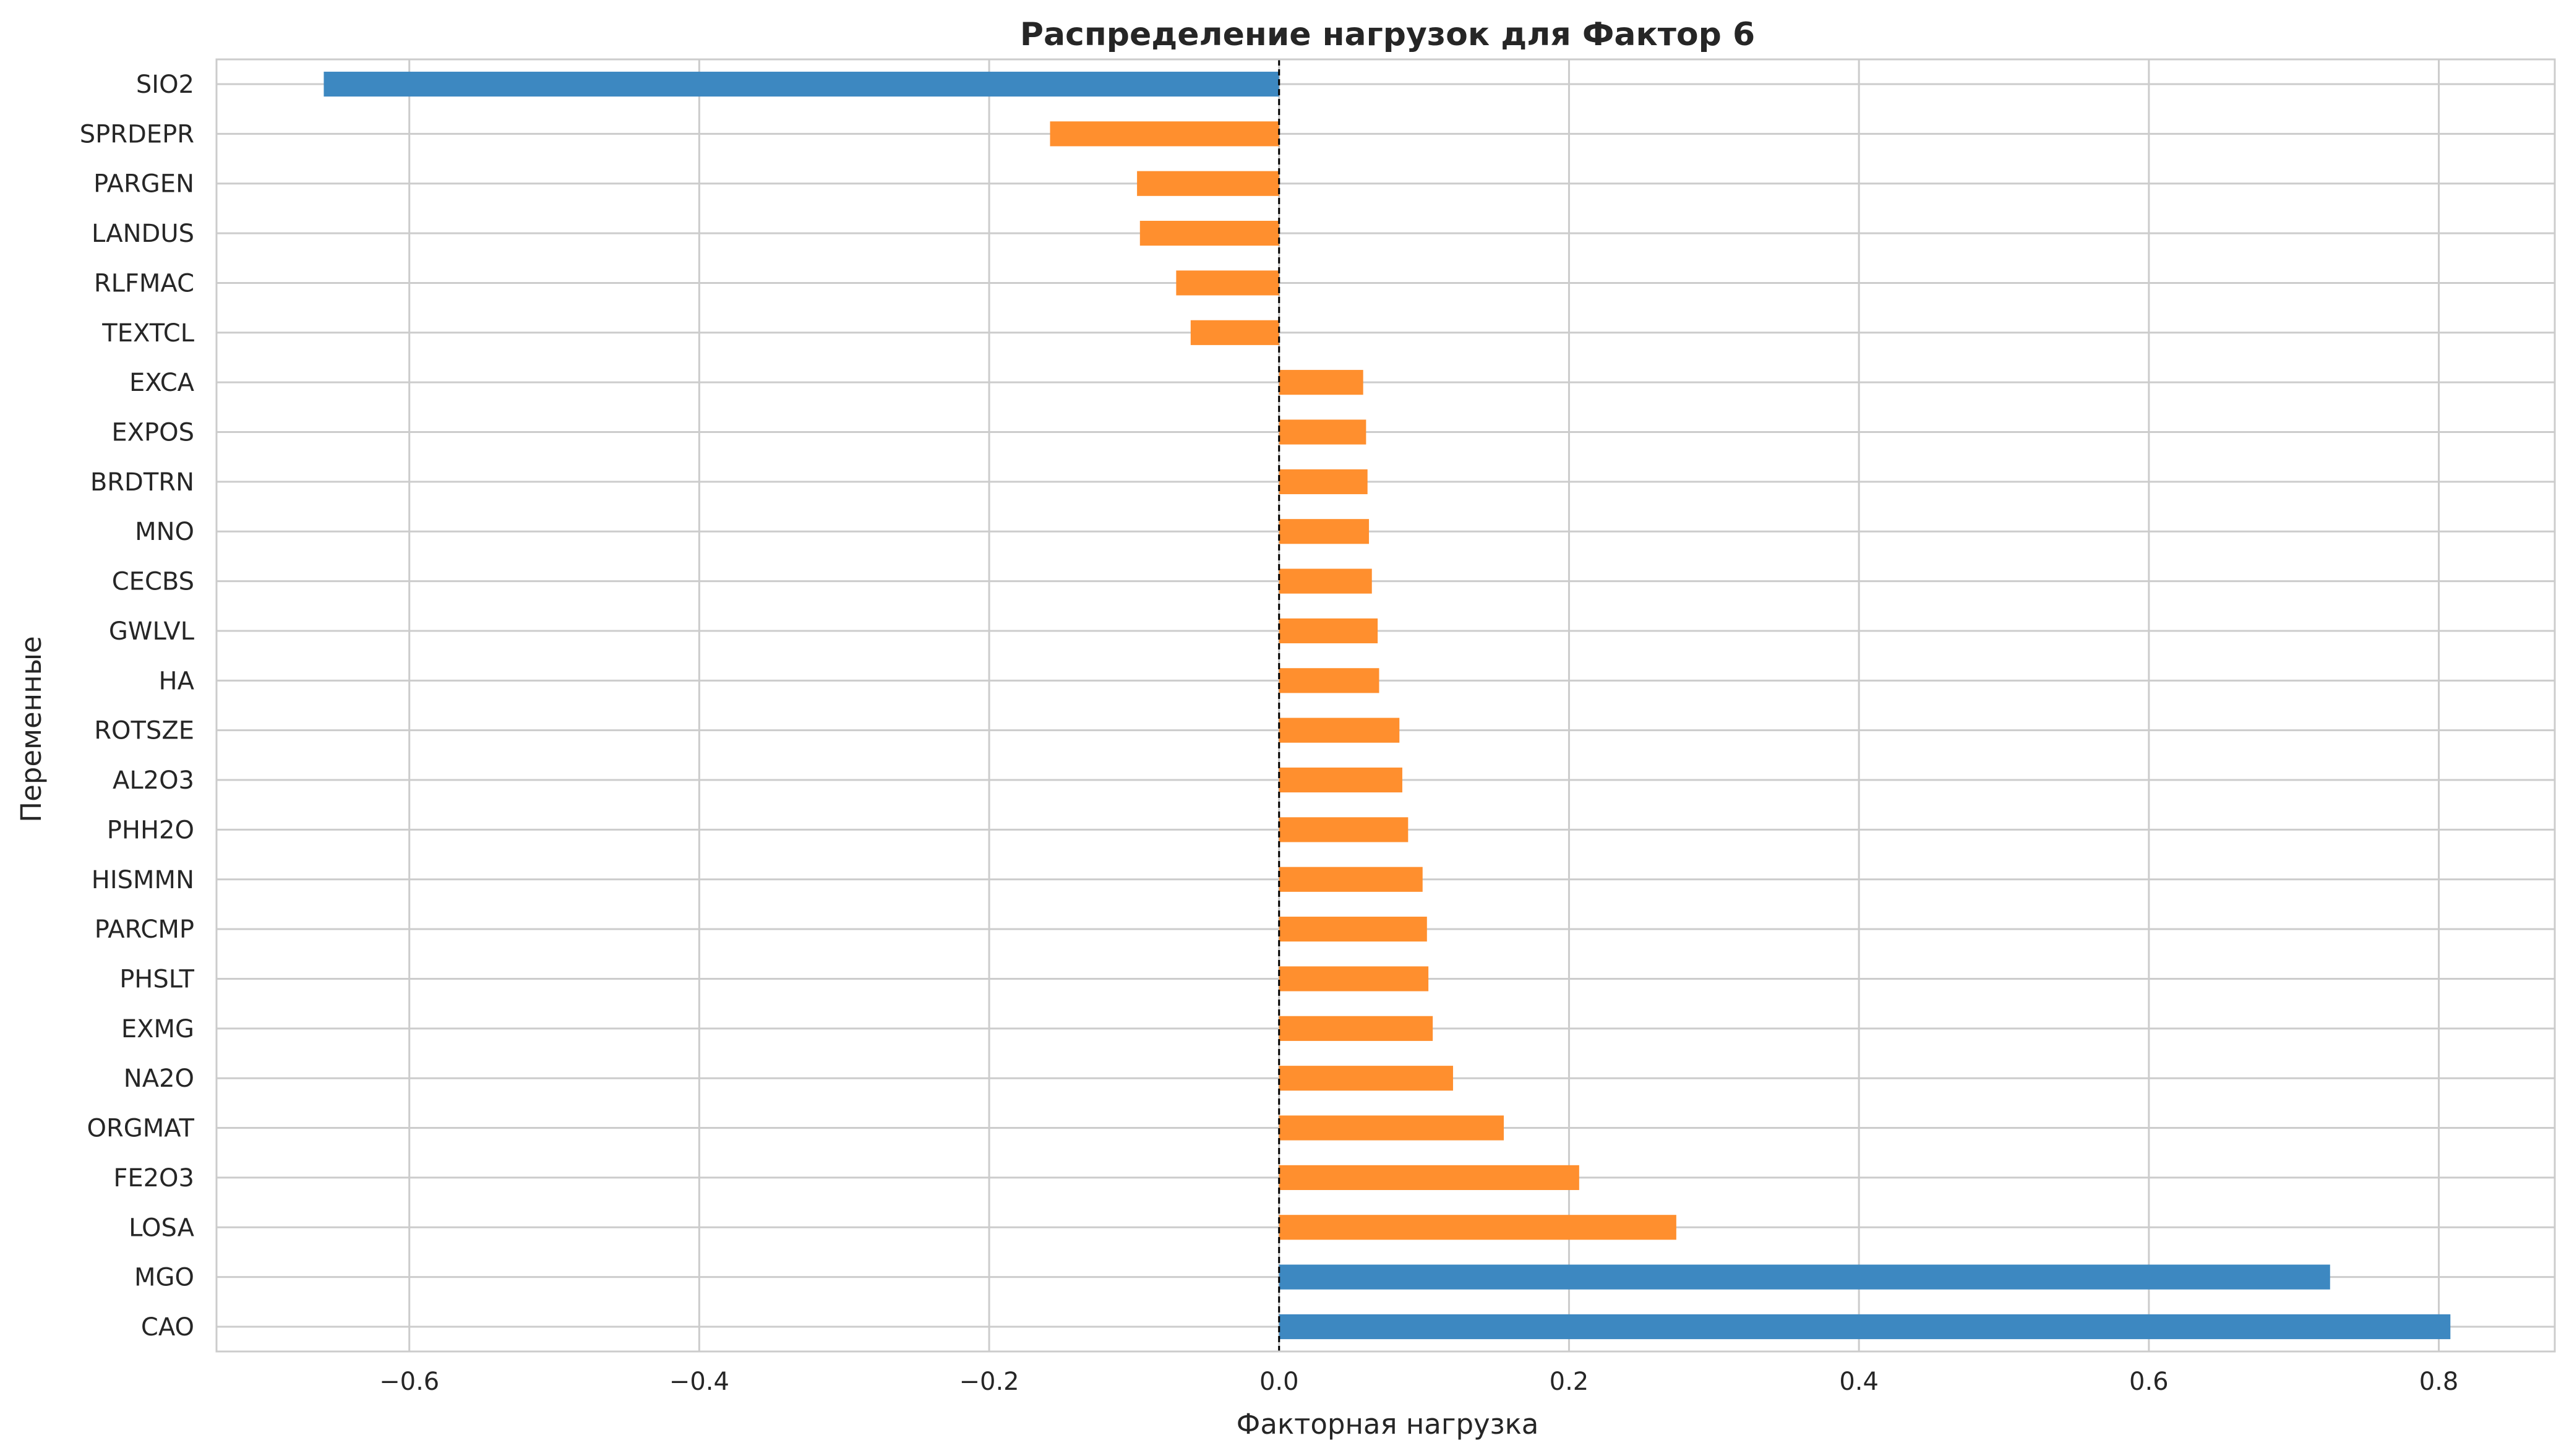 Image resolution: width=2569 pixels, height=1456 pixels. What do you see at coordinates (157, 1029) in the screenshot?
I see `y-tick-label: EXMG` at bounding box center [157, 1029].